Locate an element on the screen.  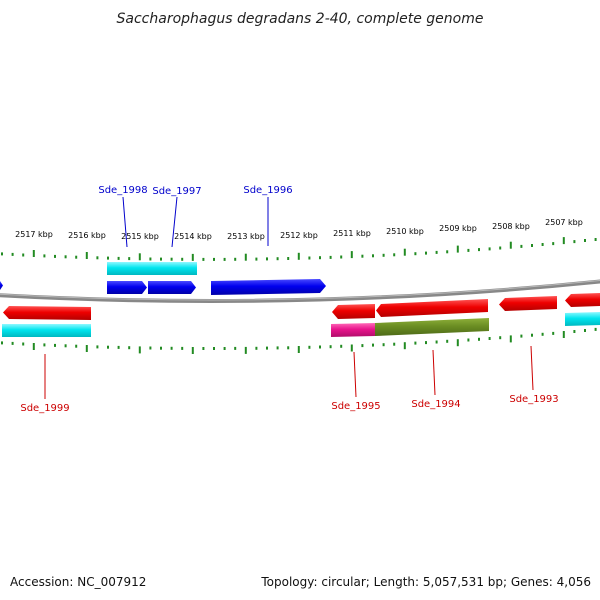
scale-label: 2508 kbp is located at coordinates (511, 226).